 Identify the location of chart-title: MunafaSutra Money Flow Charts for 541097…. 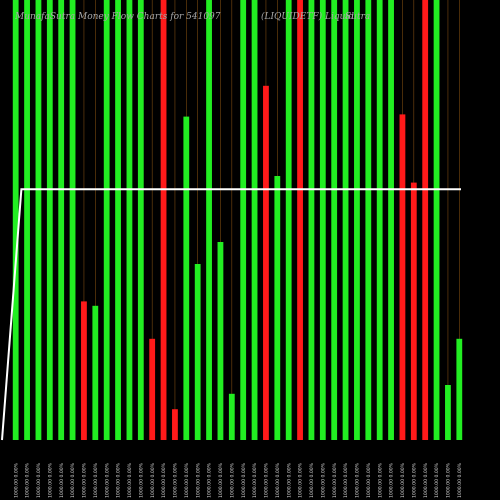
(255, 20).